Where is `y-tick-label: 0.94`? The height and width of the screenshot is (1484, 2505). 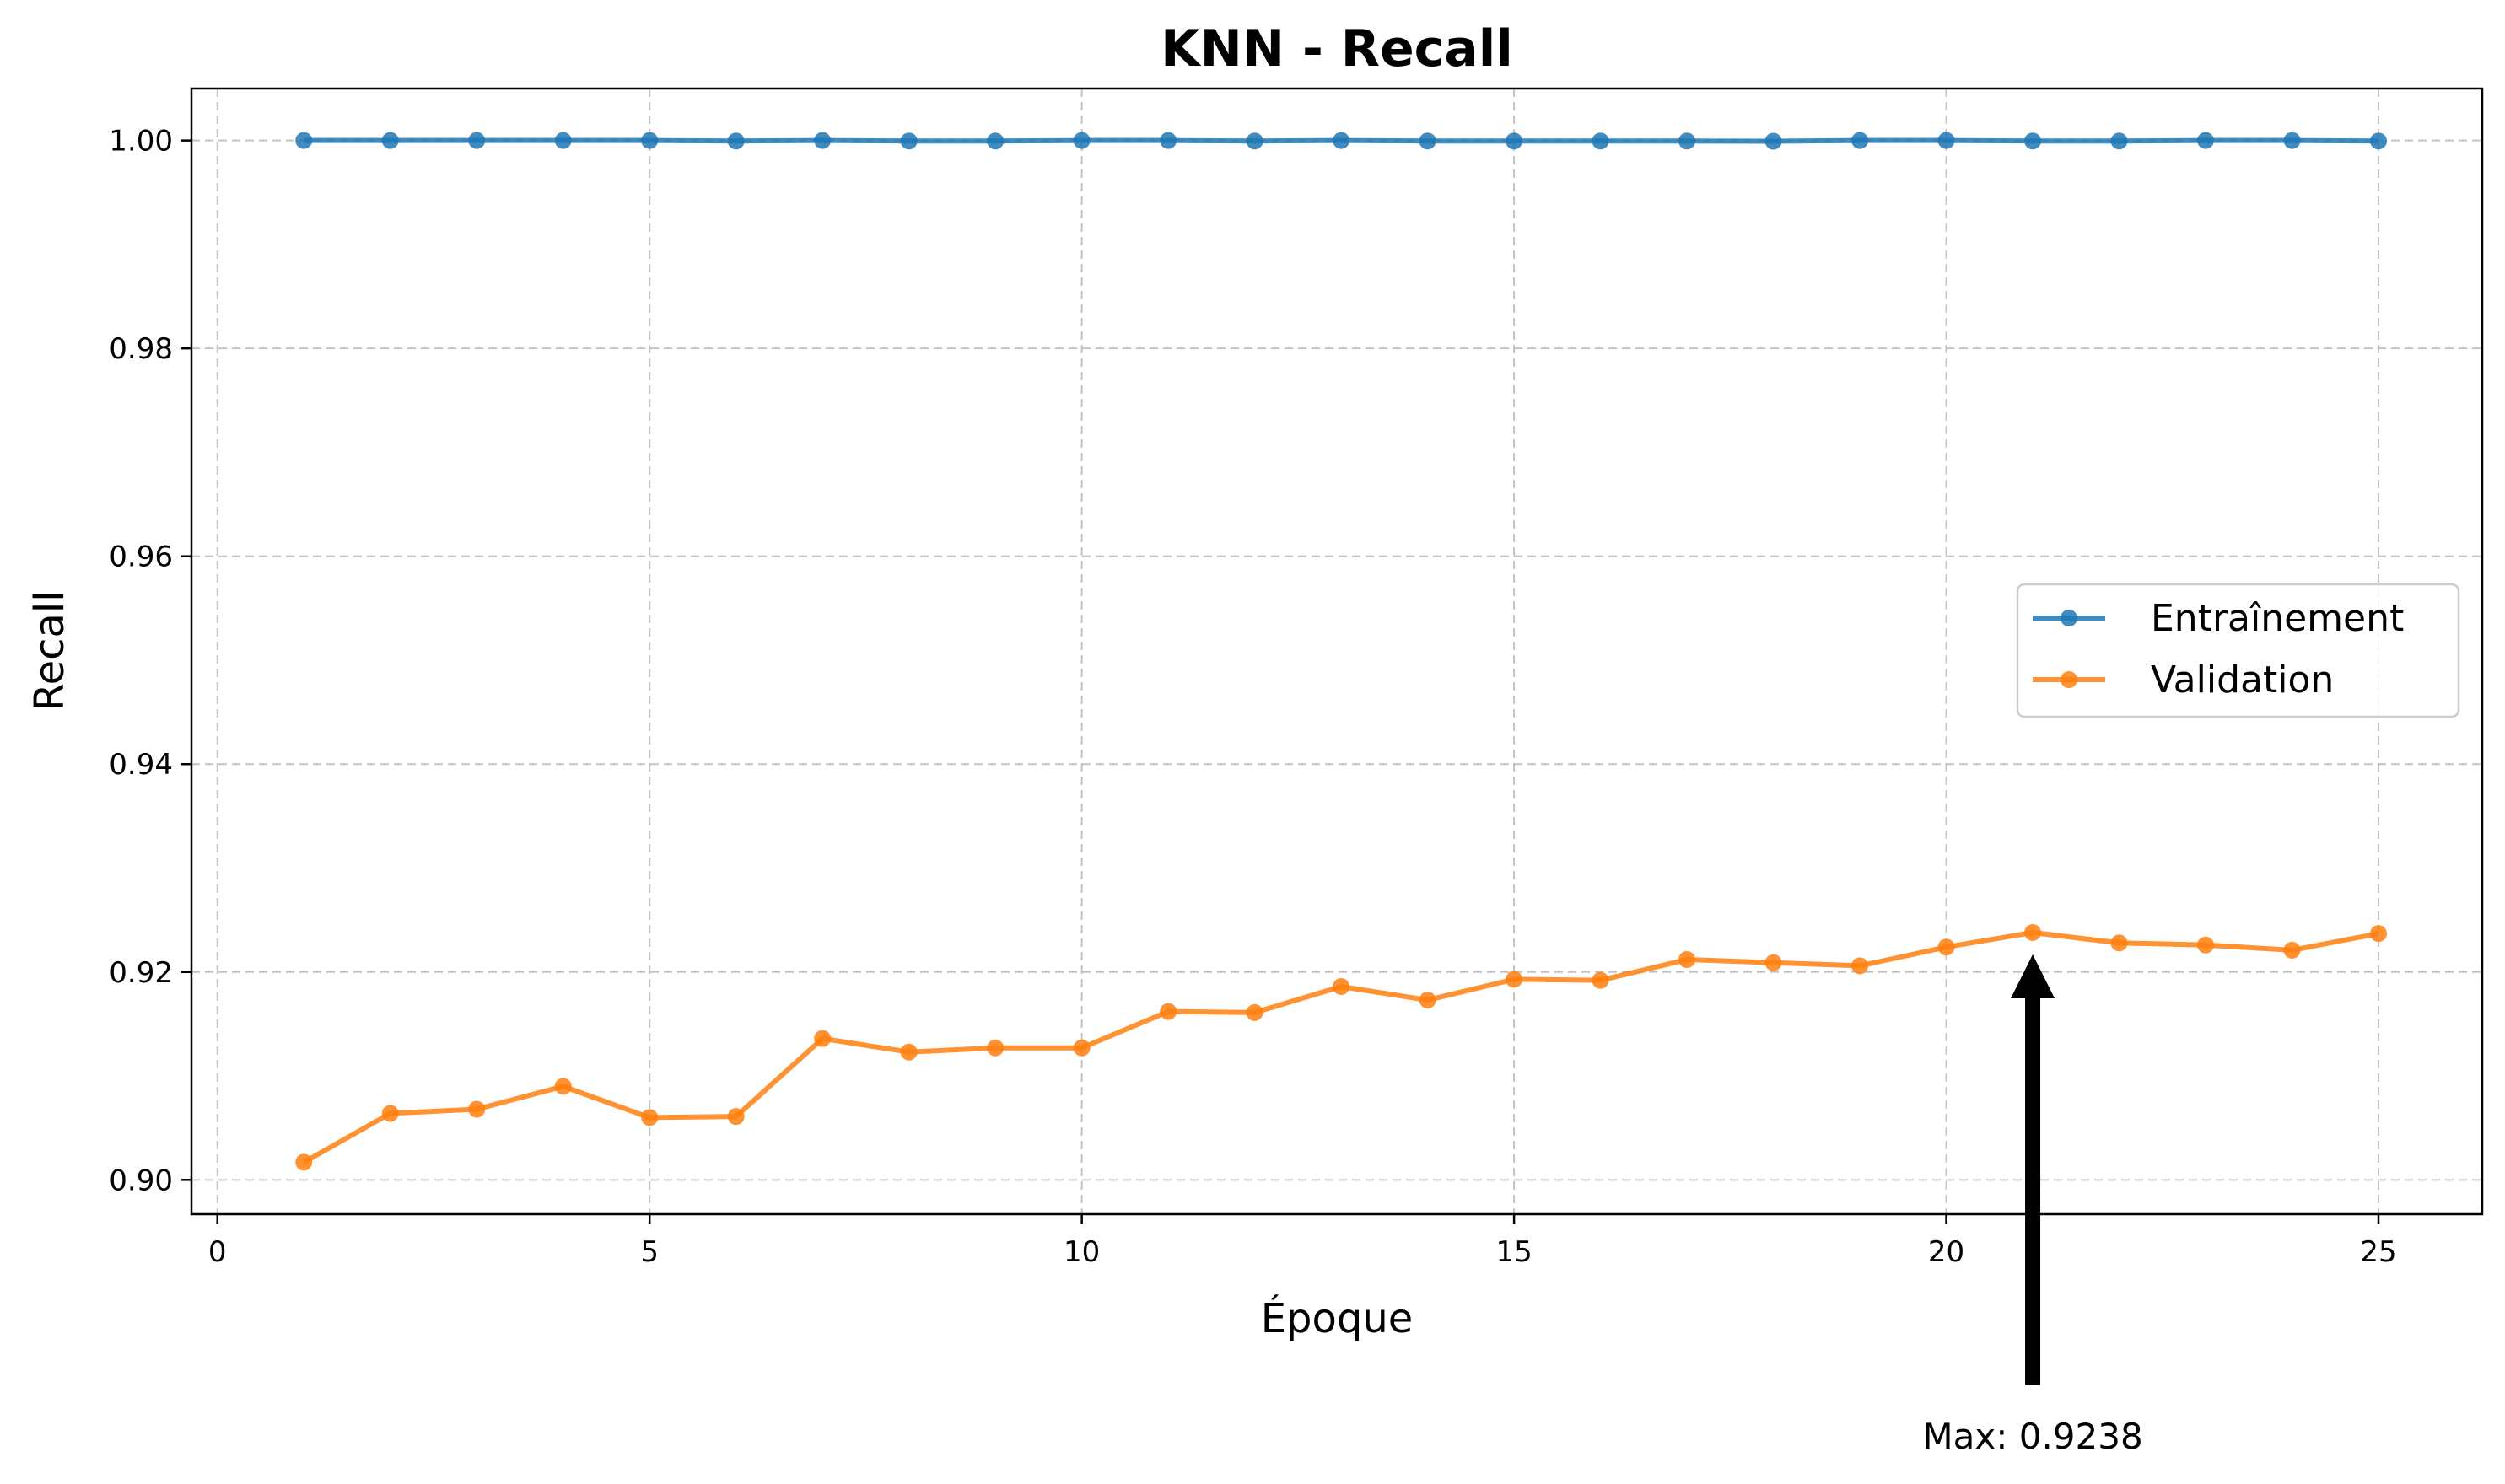
y-tick-label: 0.94 is located at coordinates (141, 765).